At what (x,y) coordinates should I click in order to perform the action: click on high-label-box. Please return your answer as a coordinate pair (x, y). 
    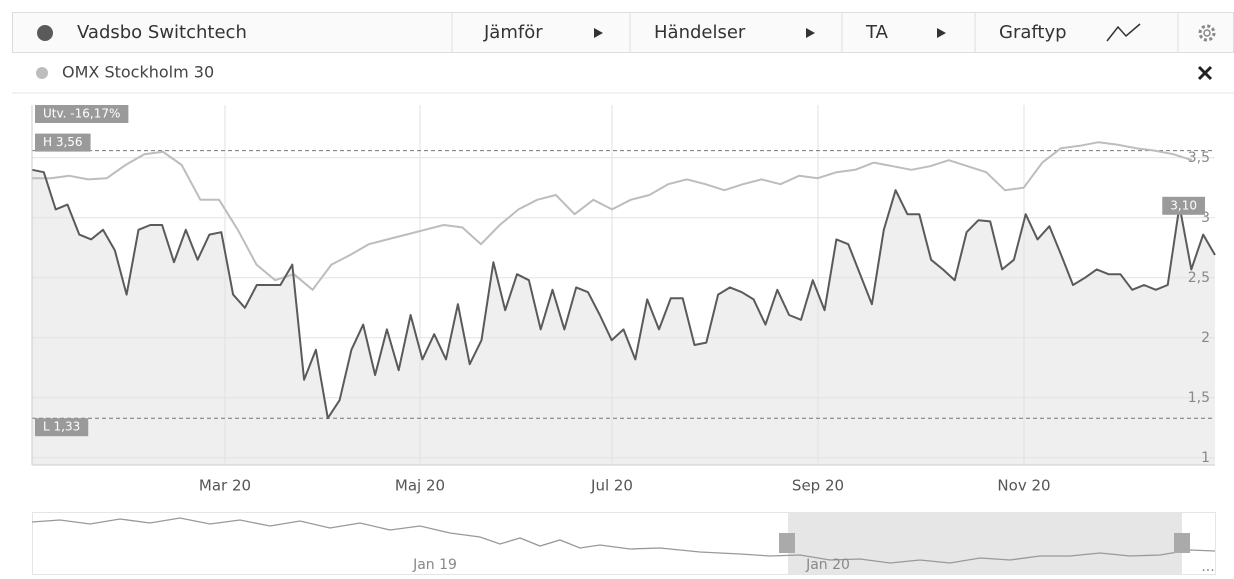
    Looking at the image, I should click on (63, 142).